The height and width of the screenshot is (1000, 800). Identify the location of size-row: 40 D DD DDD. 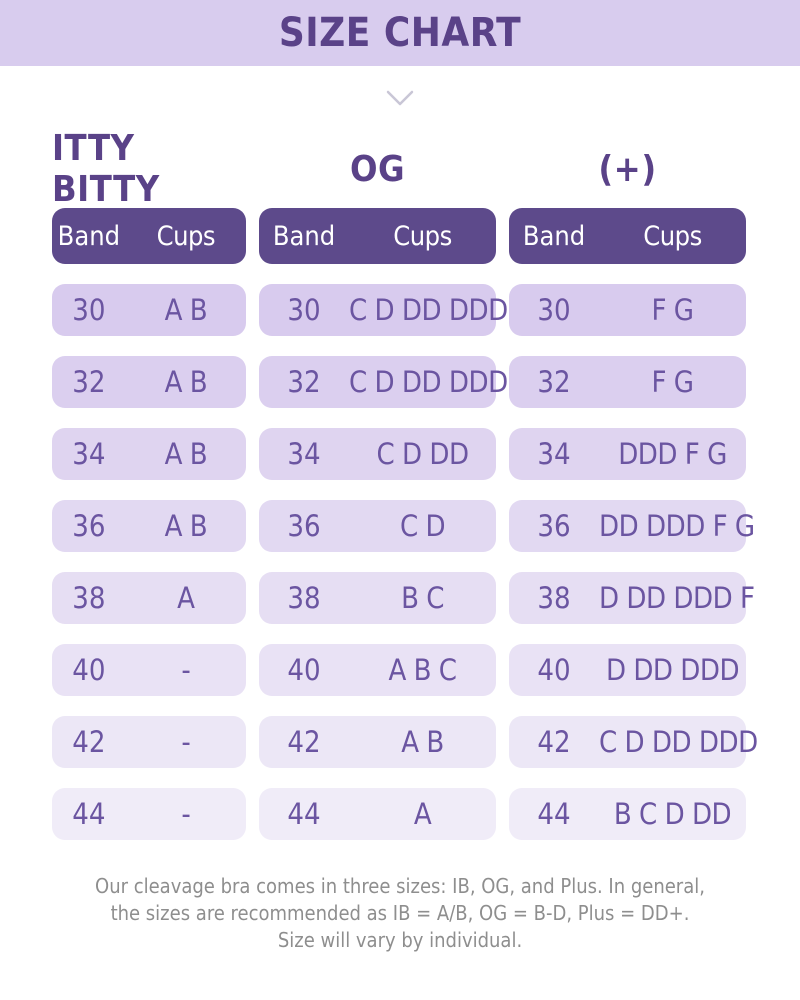
(627, 670).